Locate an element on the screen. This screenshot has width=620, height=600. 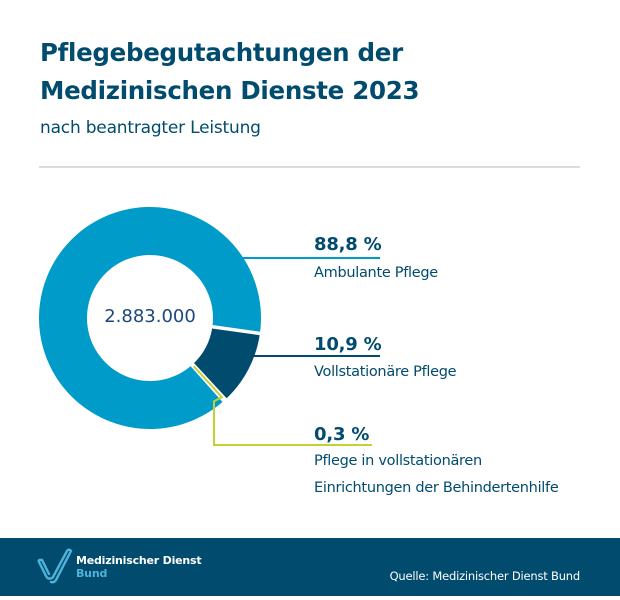
checkmark-logo-icon is located at coordinates (55, 566).